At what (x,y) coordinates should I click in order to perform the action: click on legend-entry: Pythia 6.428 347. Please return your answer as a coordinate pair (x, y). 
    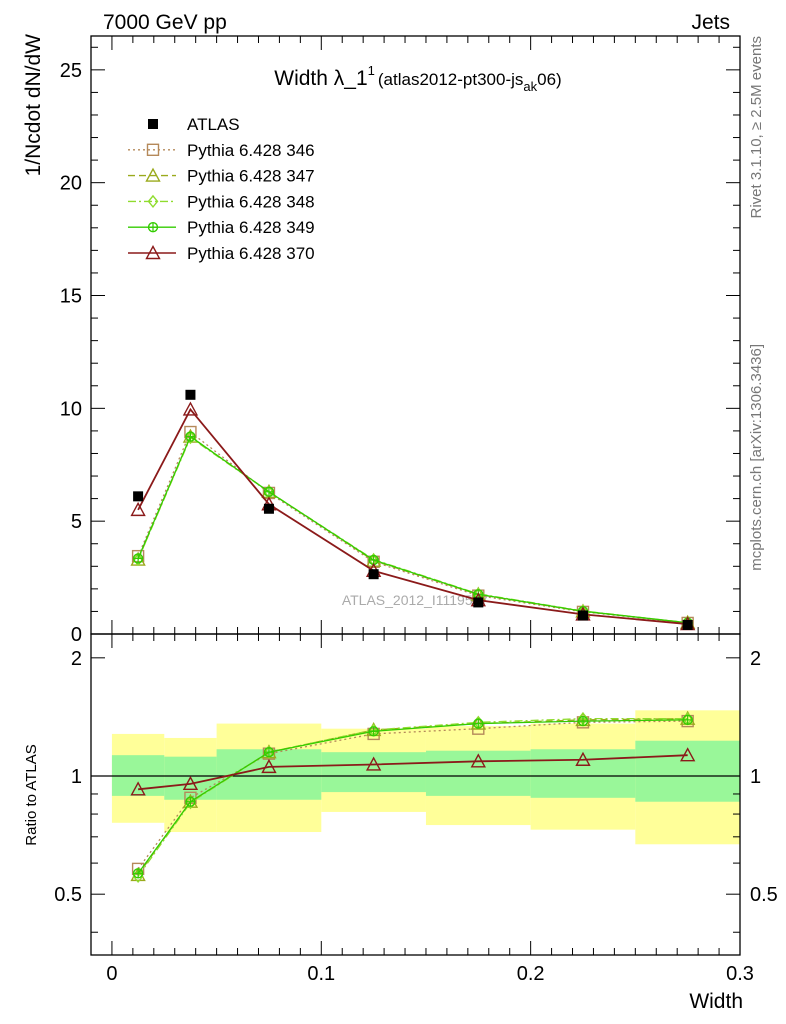
    Looking at the image, I should click on (221, 176).